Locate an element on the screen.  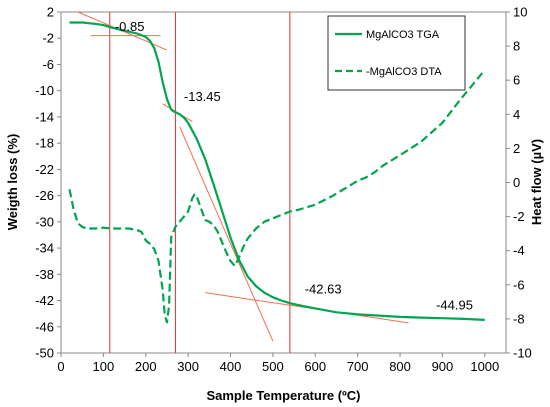
legend-box is located at coordinates (396, 53).